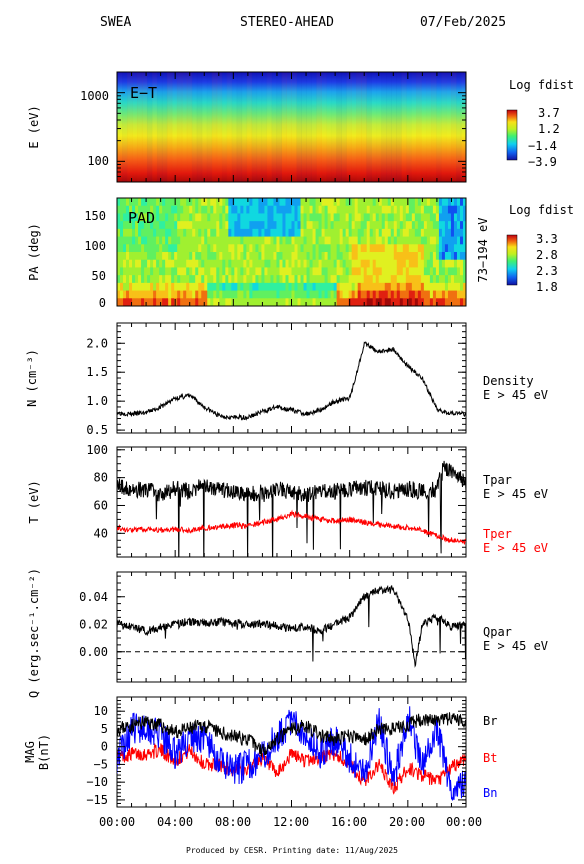  I want to click on y-tick-label: 100, so click(97, 450).